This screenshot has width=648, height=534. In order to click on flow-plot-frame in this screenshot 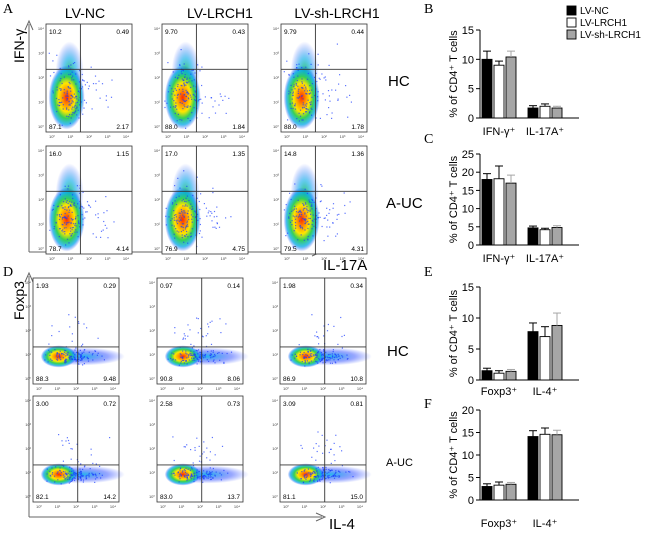, I will do `click(200, 331)`.